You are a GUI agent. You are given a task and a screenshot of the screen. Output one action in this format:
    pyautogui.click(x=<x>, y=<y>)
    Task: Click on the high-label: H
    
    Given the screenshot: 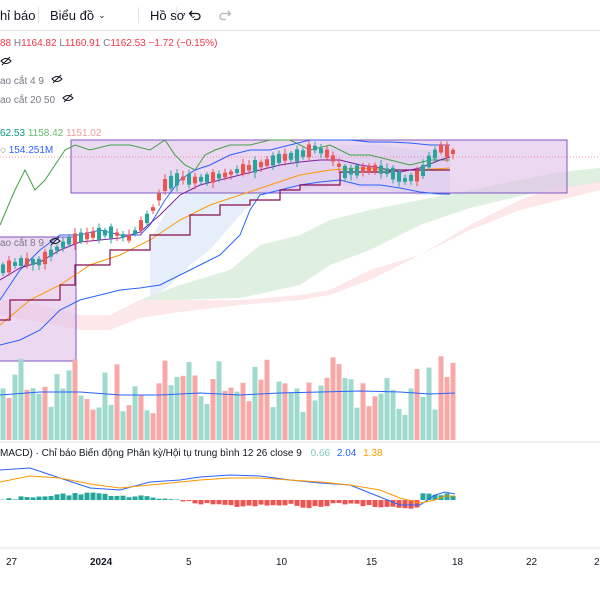 What is the action you would take?
    pyautogui.click(x=17, y=43)
    